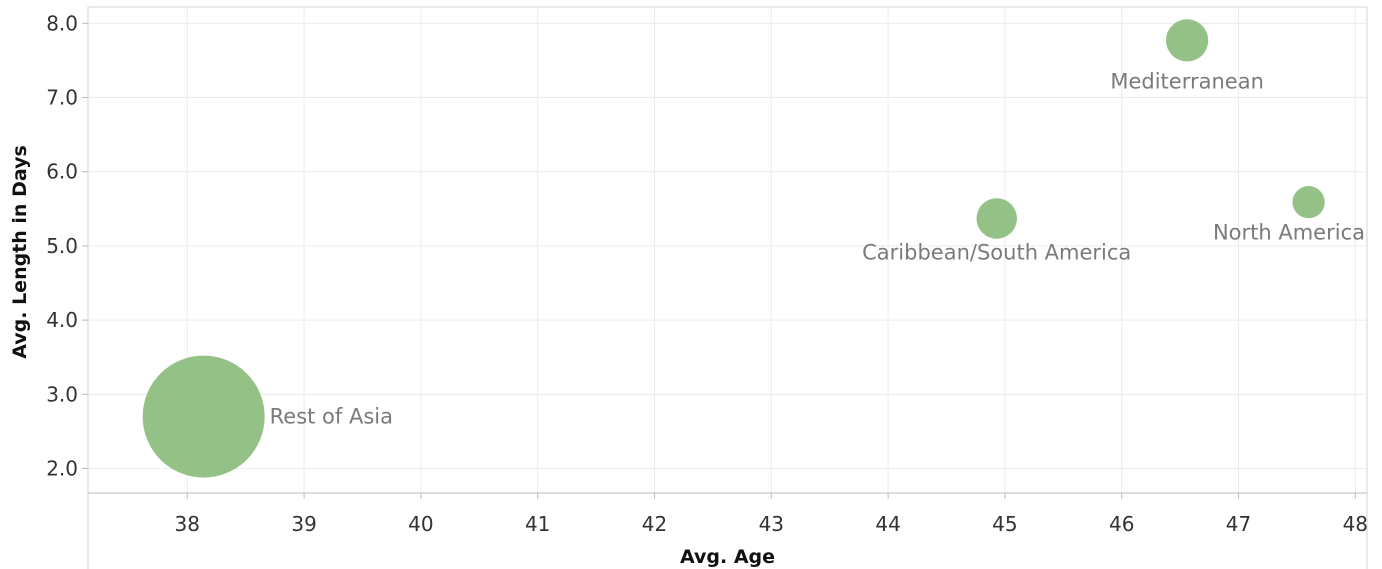 This screenshot has height=569, width=1382. I want to click on x-tick-label: 41, so click(537, 524).